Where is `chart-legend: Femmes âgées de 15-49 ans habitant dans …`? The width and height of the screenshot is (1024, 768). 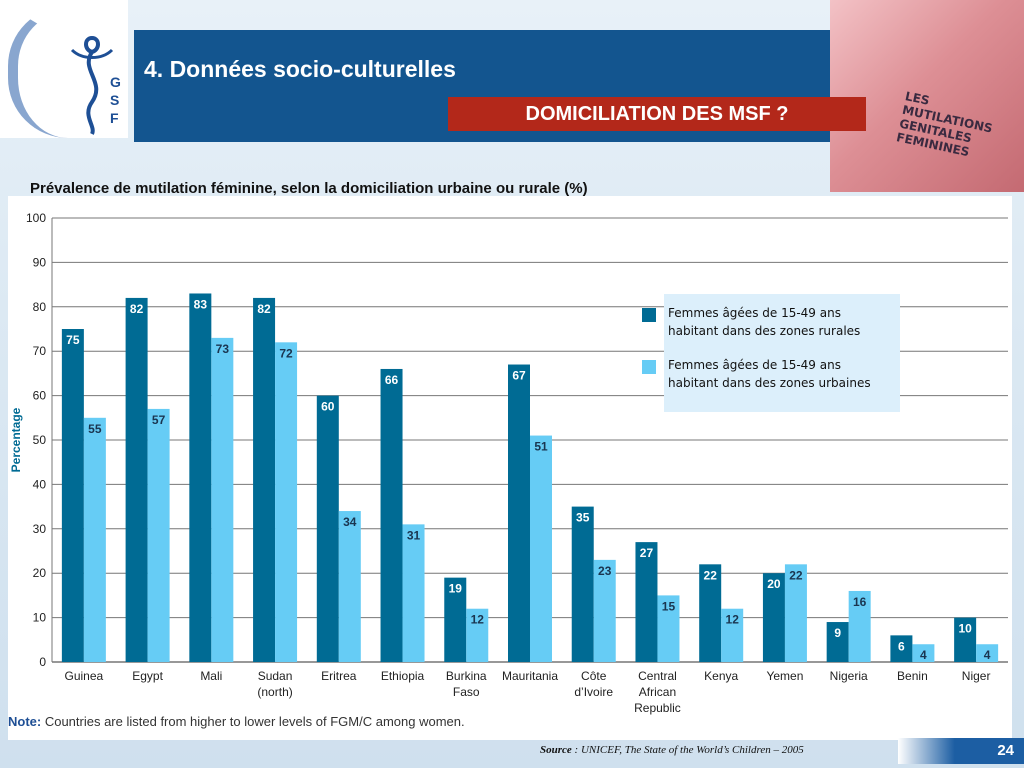
chart-legend: Femmes âgées de 15-49 ans habitant dans … is located at coordinates (771, 353).